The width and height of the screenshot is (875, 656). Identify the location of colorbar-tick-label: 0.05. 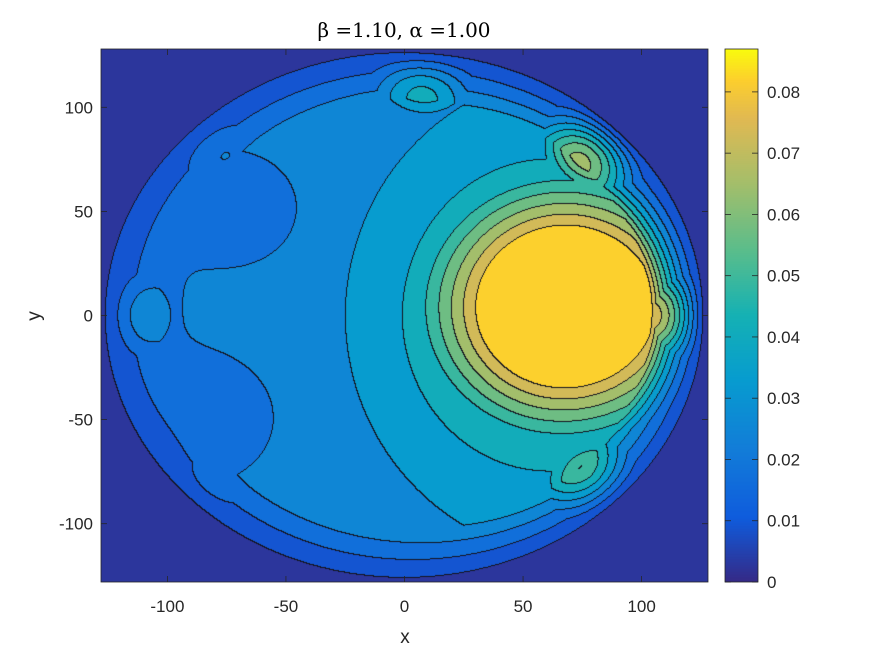
(783, 276).